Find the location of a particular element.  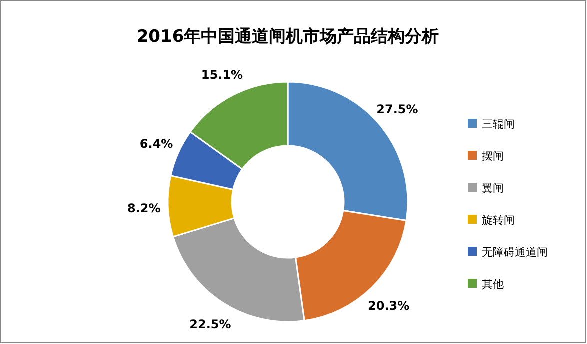

legend-label: 三辊闸 is located at coordinates (498, 124).